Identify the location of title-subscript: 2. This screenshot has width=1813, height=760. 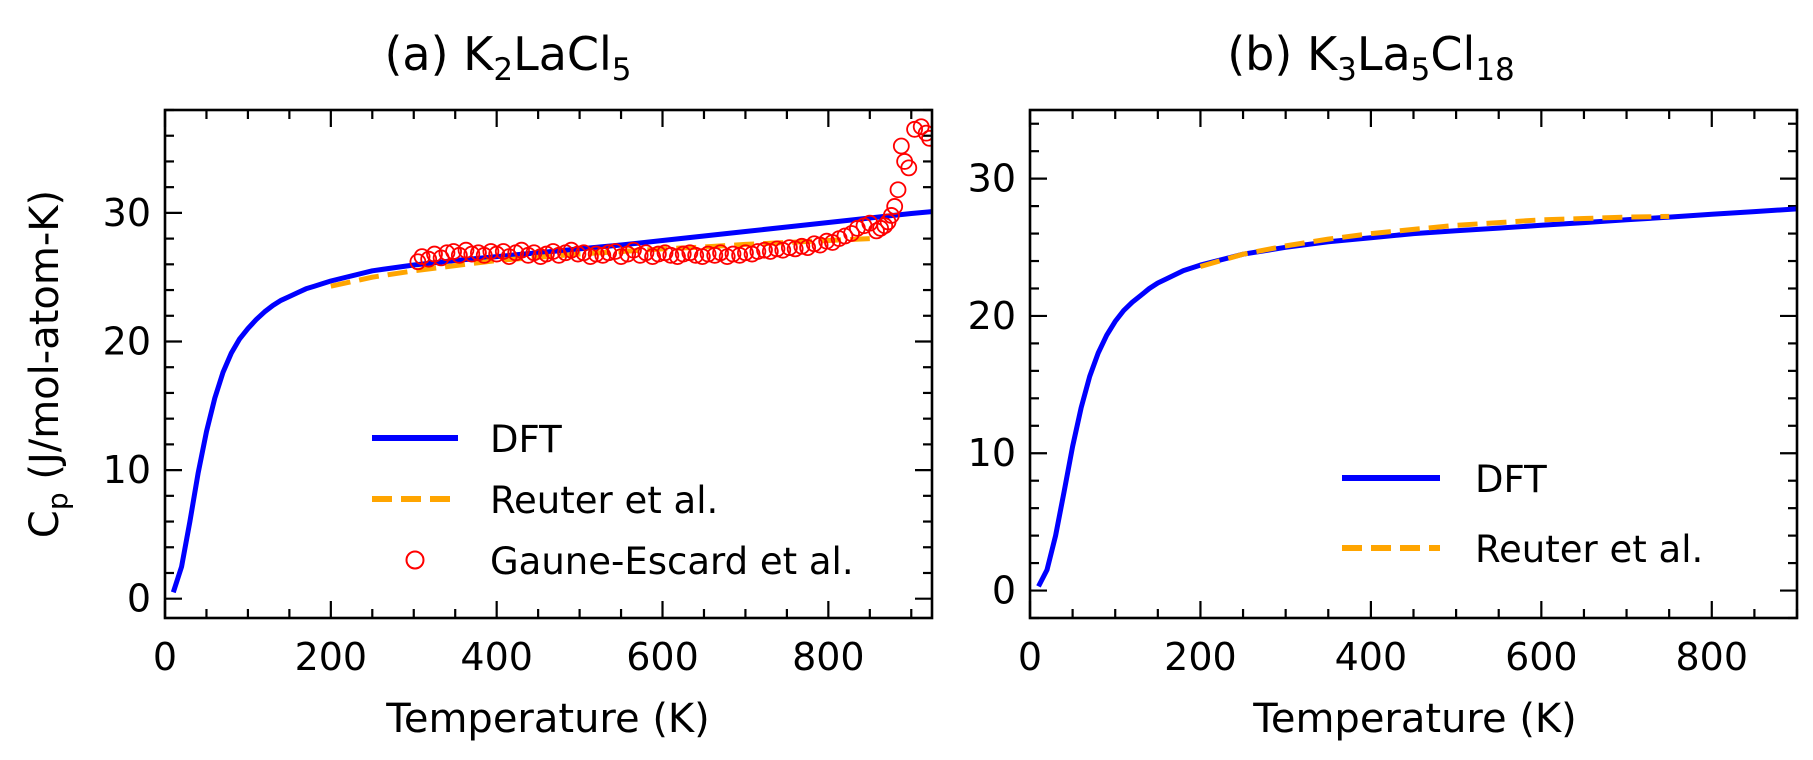
(503, 70).